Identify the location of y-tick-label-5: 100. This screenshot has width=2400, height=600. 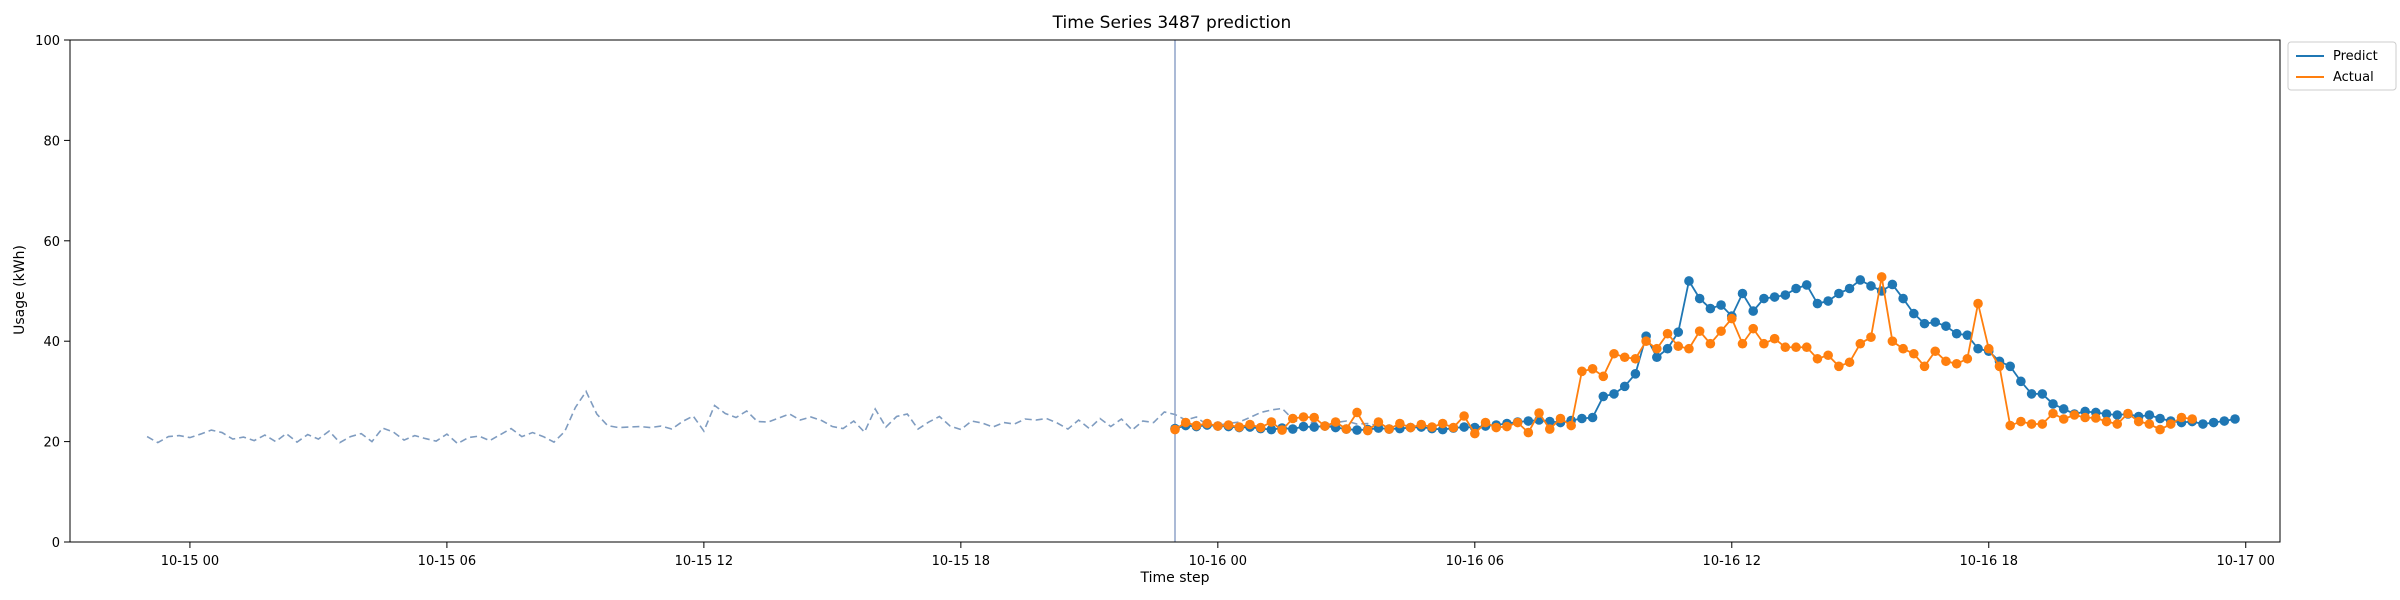
(47, 41).